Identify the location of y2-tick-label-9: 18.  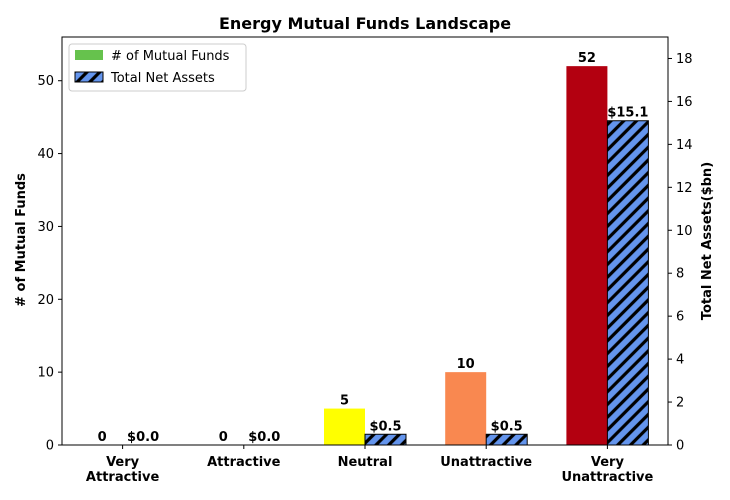
(684, 59).